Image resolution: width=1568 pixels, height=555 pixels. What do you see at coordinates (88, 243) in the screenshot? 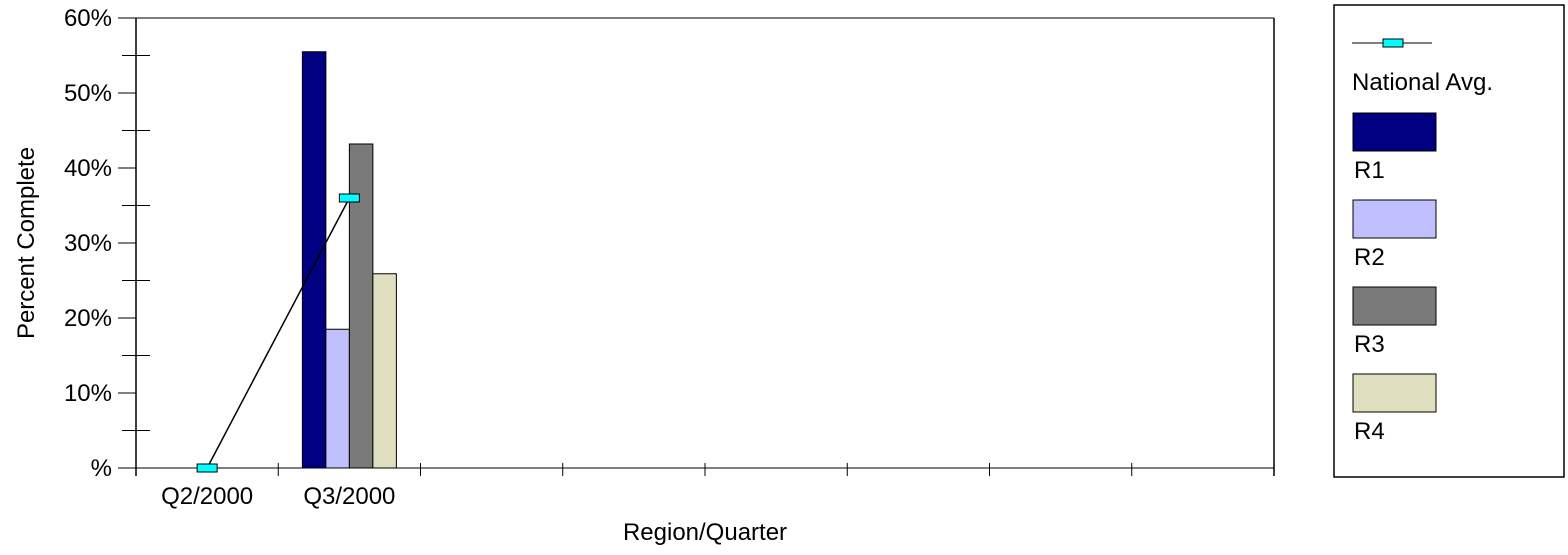
I see `y-tick-label: 30%` at bounding box center [88, 243].